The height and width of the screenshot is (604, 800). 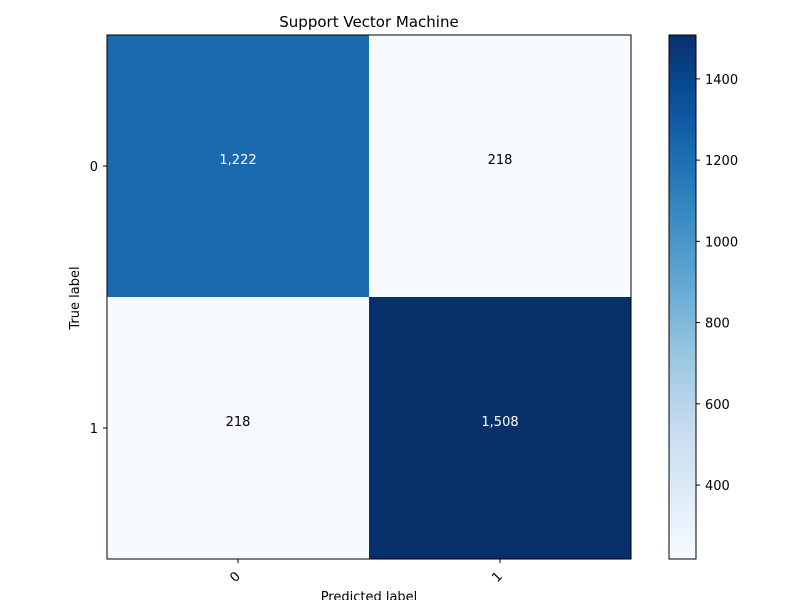 I want to click on y-tick-label-0: 0, so click(x=94, y=167).